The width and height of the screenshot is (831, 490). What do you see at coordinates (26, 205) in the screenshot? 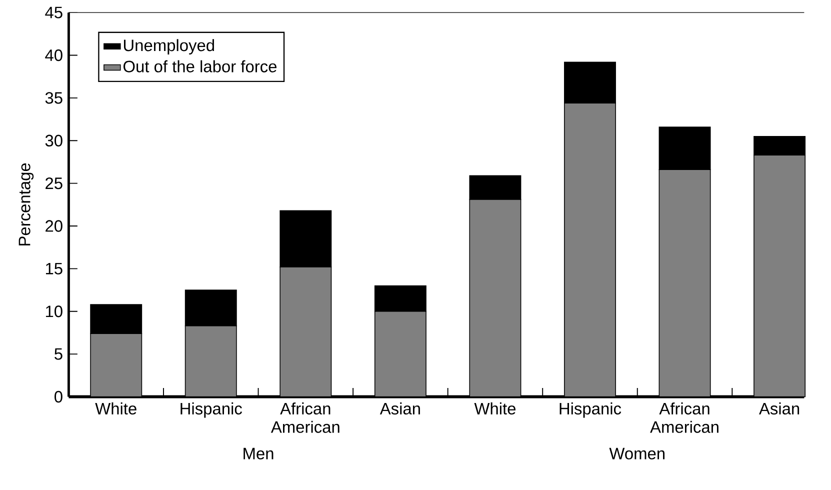
I see `y-axis-title: Percentage` at bounding box center [26, 205].